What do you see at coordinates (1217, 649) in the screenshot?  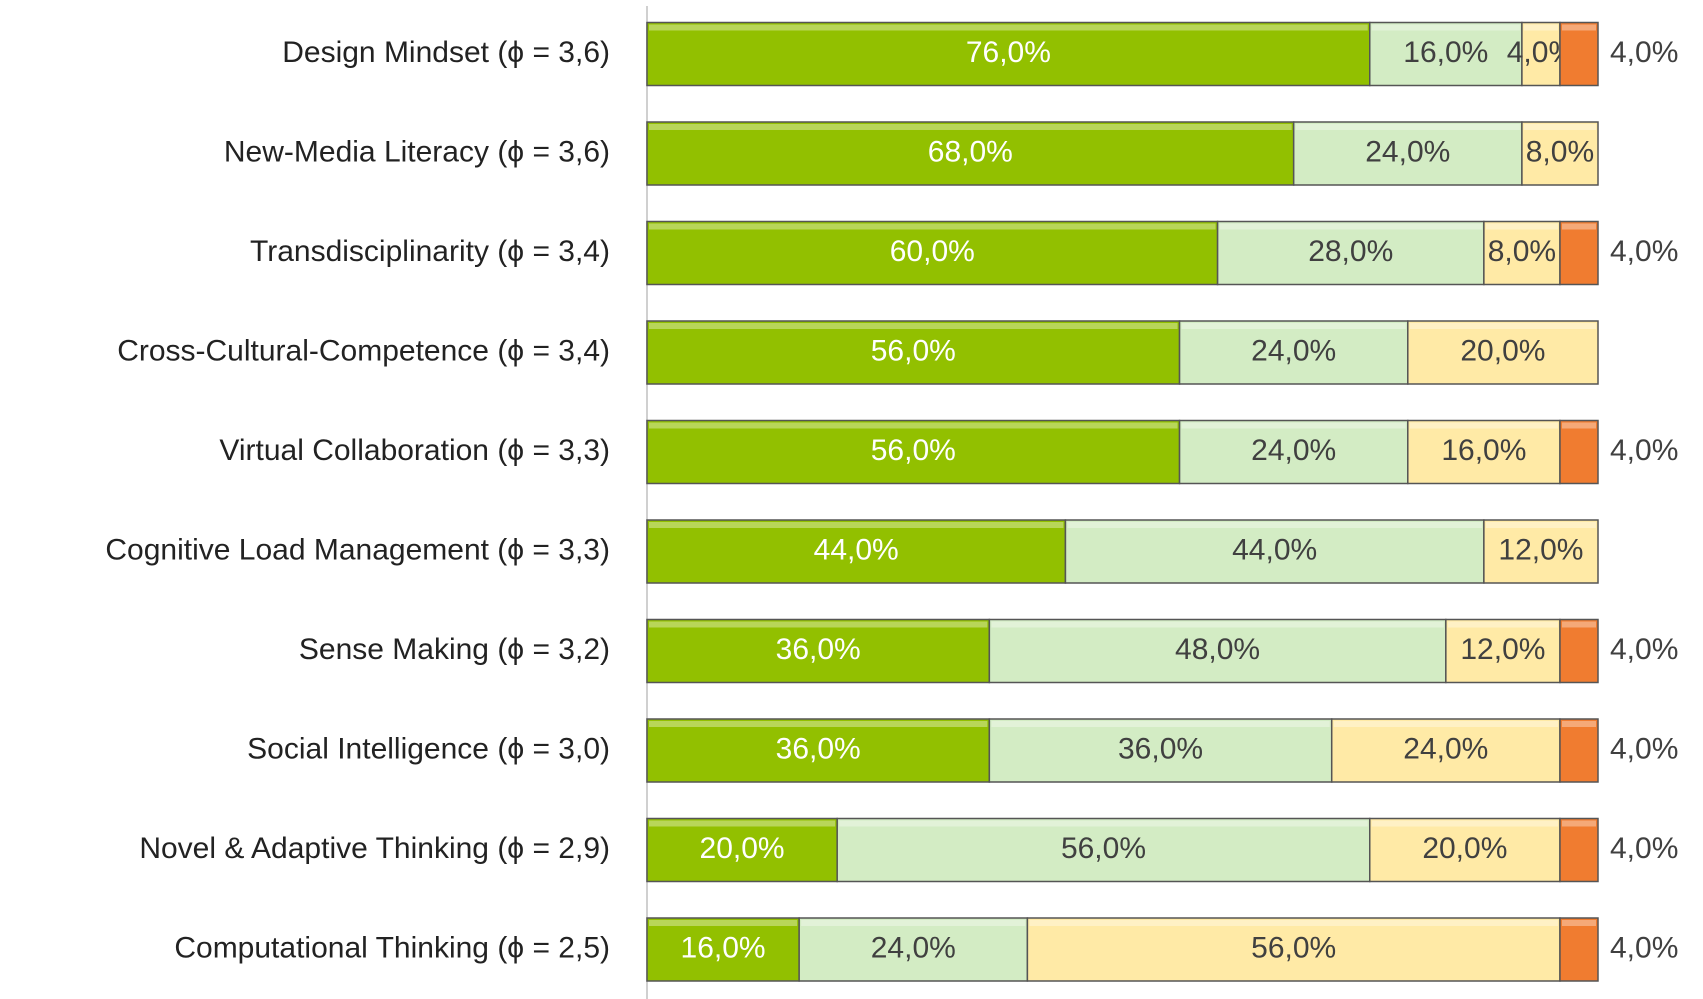 I see `data-label: 48,0%` at bounding box center [1217, 649].